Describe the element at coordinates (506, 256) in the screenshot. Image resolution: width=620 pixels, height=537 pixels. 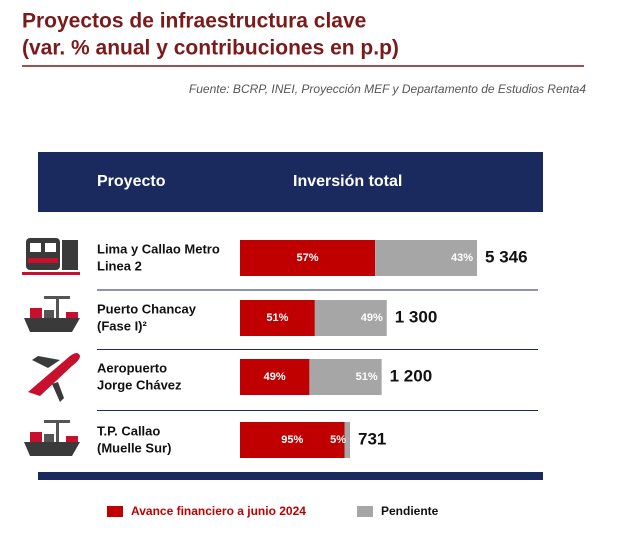
I see `total-label: 5 346` at that location.